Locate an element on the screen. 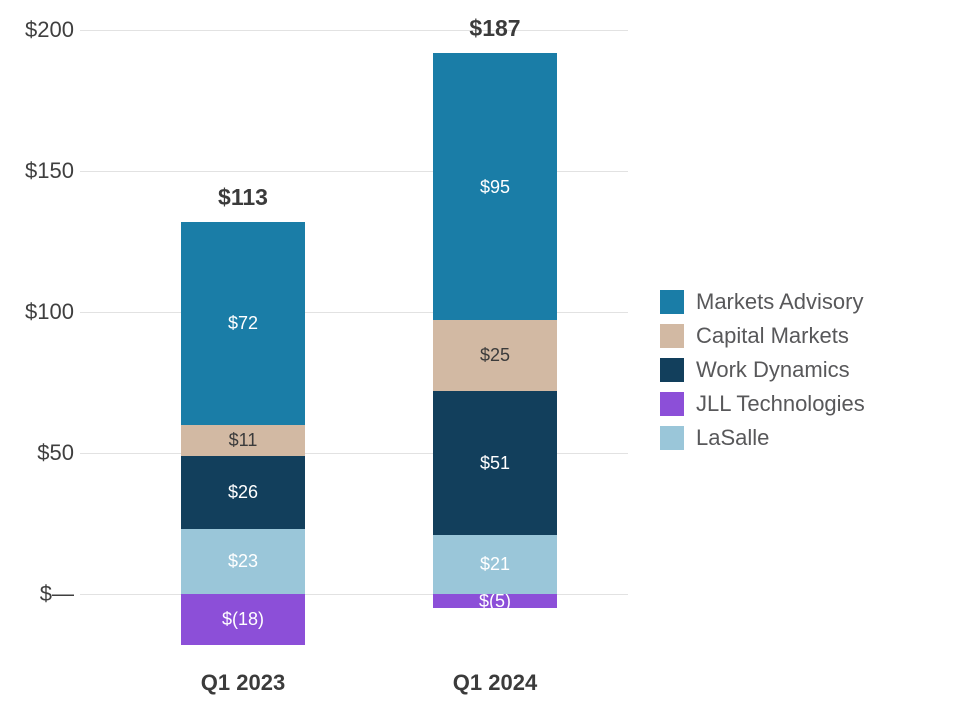  y-axis-tick-label: $— is located at coordinates (56, 593).